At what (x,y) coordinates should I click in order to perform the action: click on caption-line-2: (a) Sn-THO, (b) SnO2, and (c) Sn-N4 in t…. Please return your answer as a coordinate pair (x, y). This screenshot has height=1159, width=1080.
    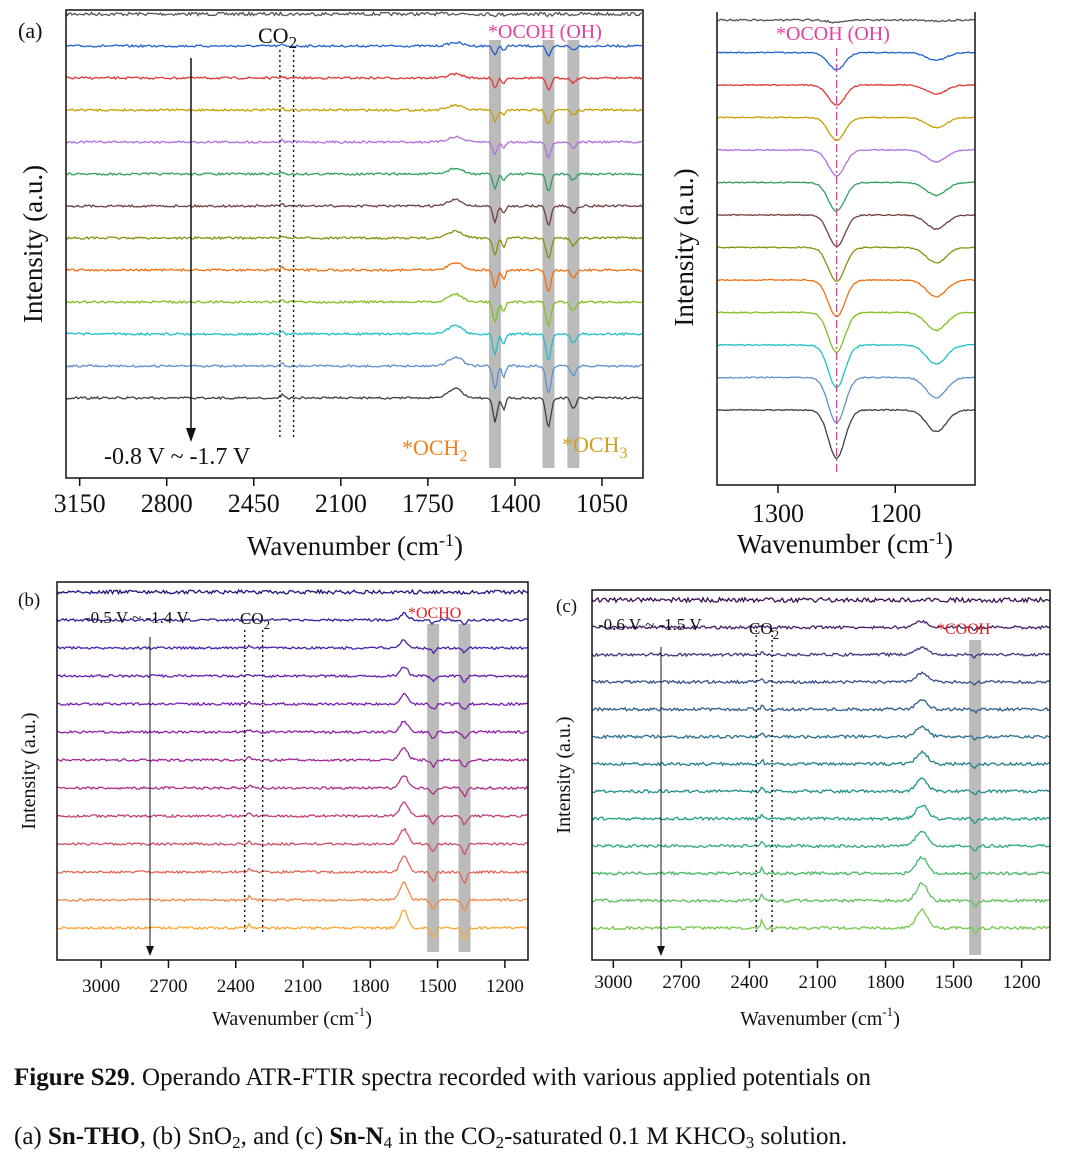
    Looking at the image, I should click on (430, 1140).